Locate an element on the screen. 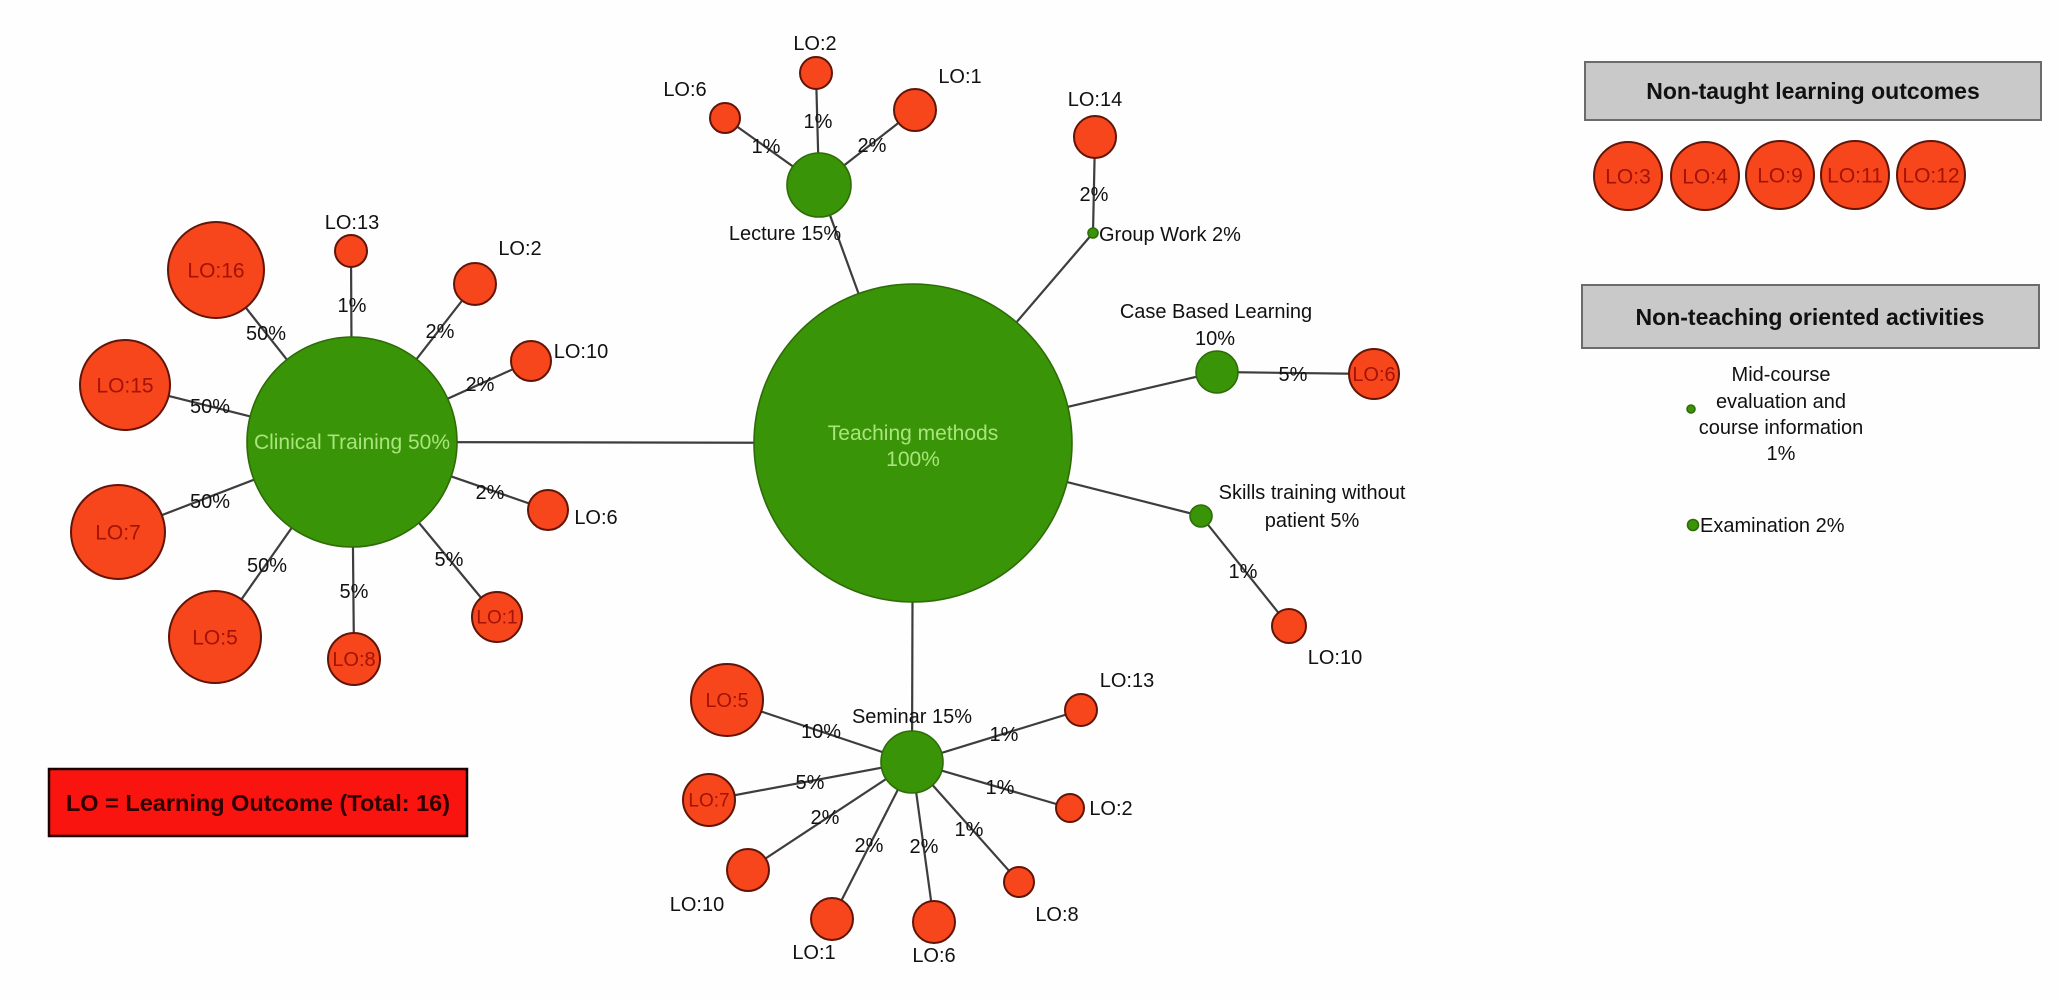  svg-text: Examination 2% is located at coordinates (1772, 526).